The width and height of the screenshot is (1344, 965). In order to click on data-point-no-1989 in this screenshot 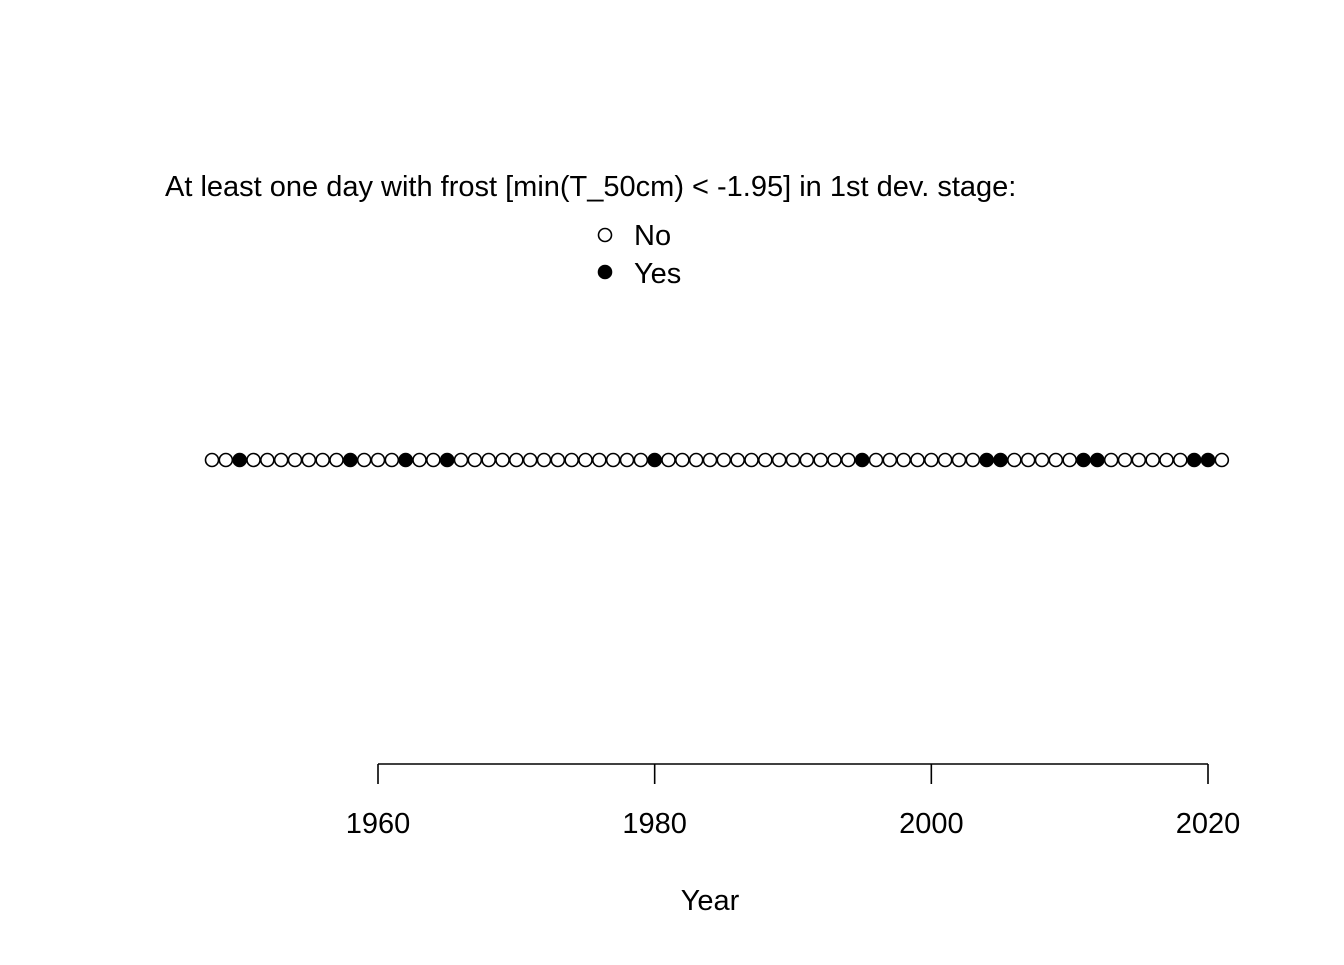, I will do `click(779, 460)`.